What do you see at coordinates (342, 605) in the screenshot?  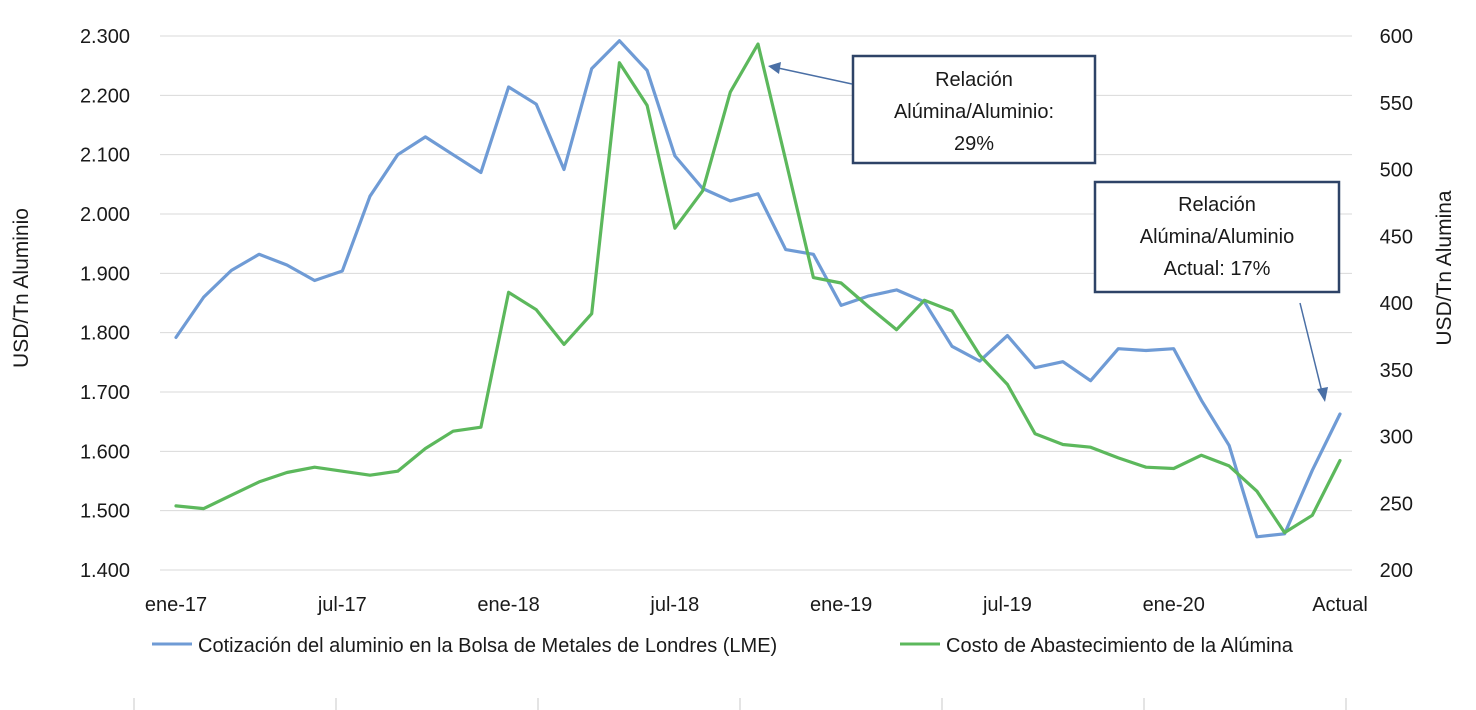 I see `x-tick-label: jul-17` at bounding box center [342, 605].